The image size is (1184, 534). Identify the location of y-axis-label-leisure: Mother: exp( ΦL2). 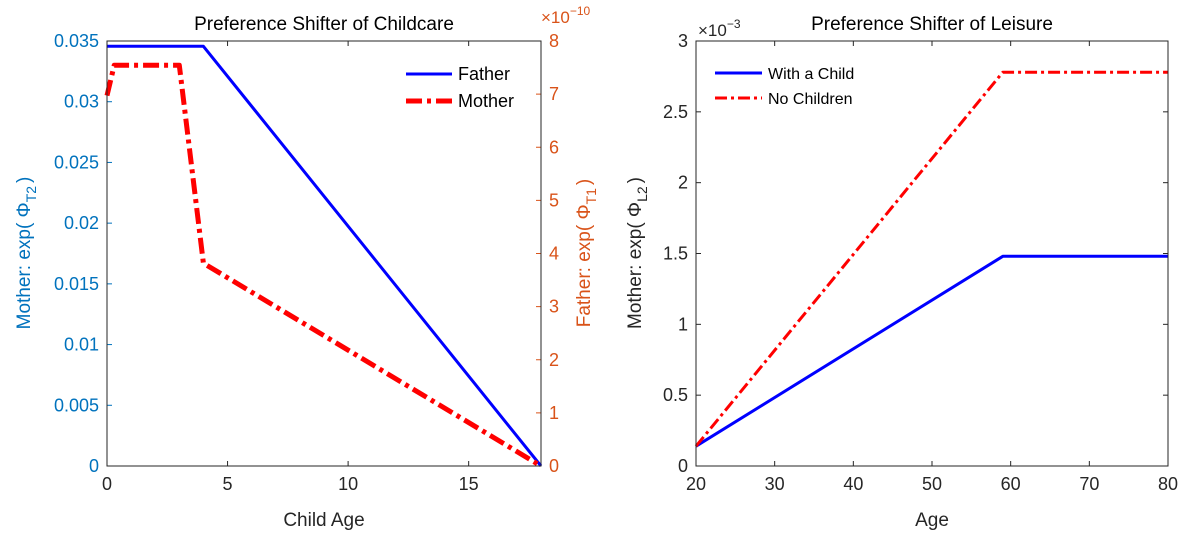
(637, 253).